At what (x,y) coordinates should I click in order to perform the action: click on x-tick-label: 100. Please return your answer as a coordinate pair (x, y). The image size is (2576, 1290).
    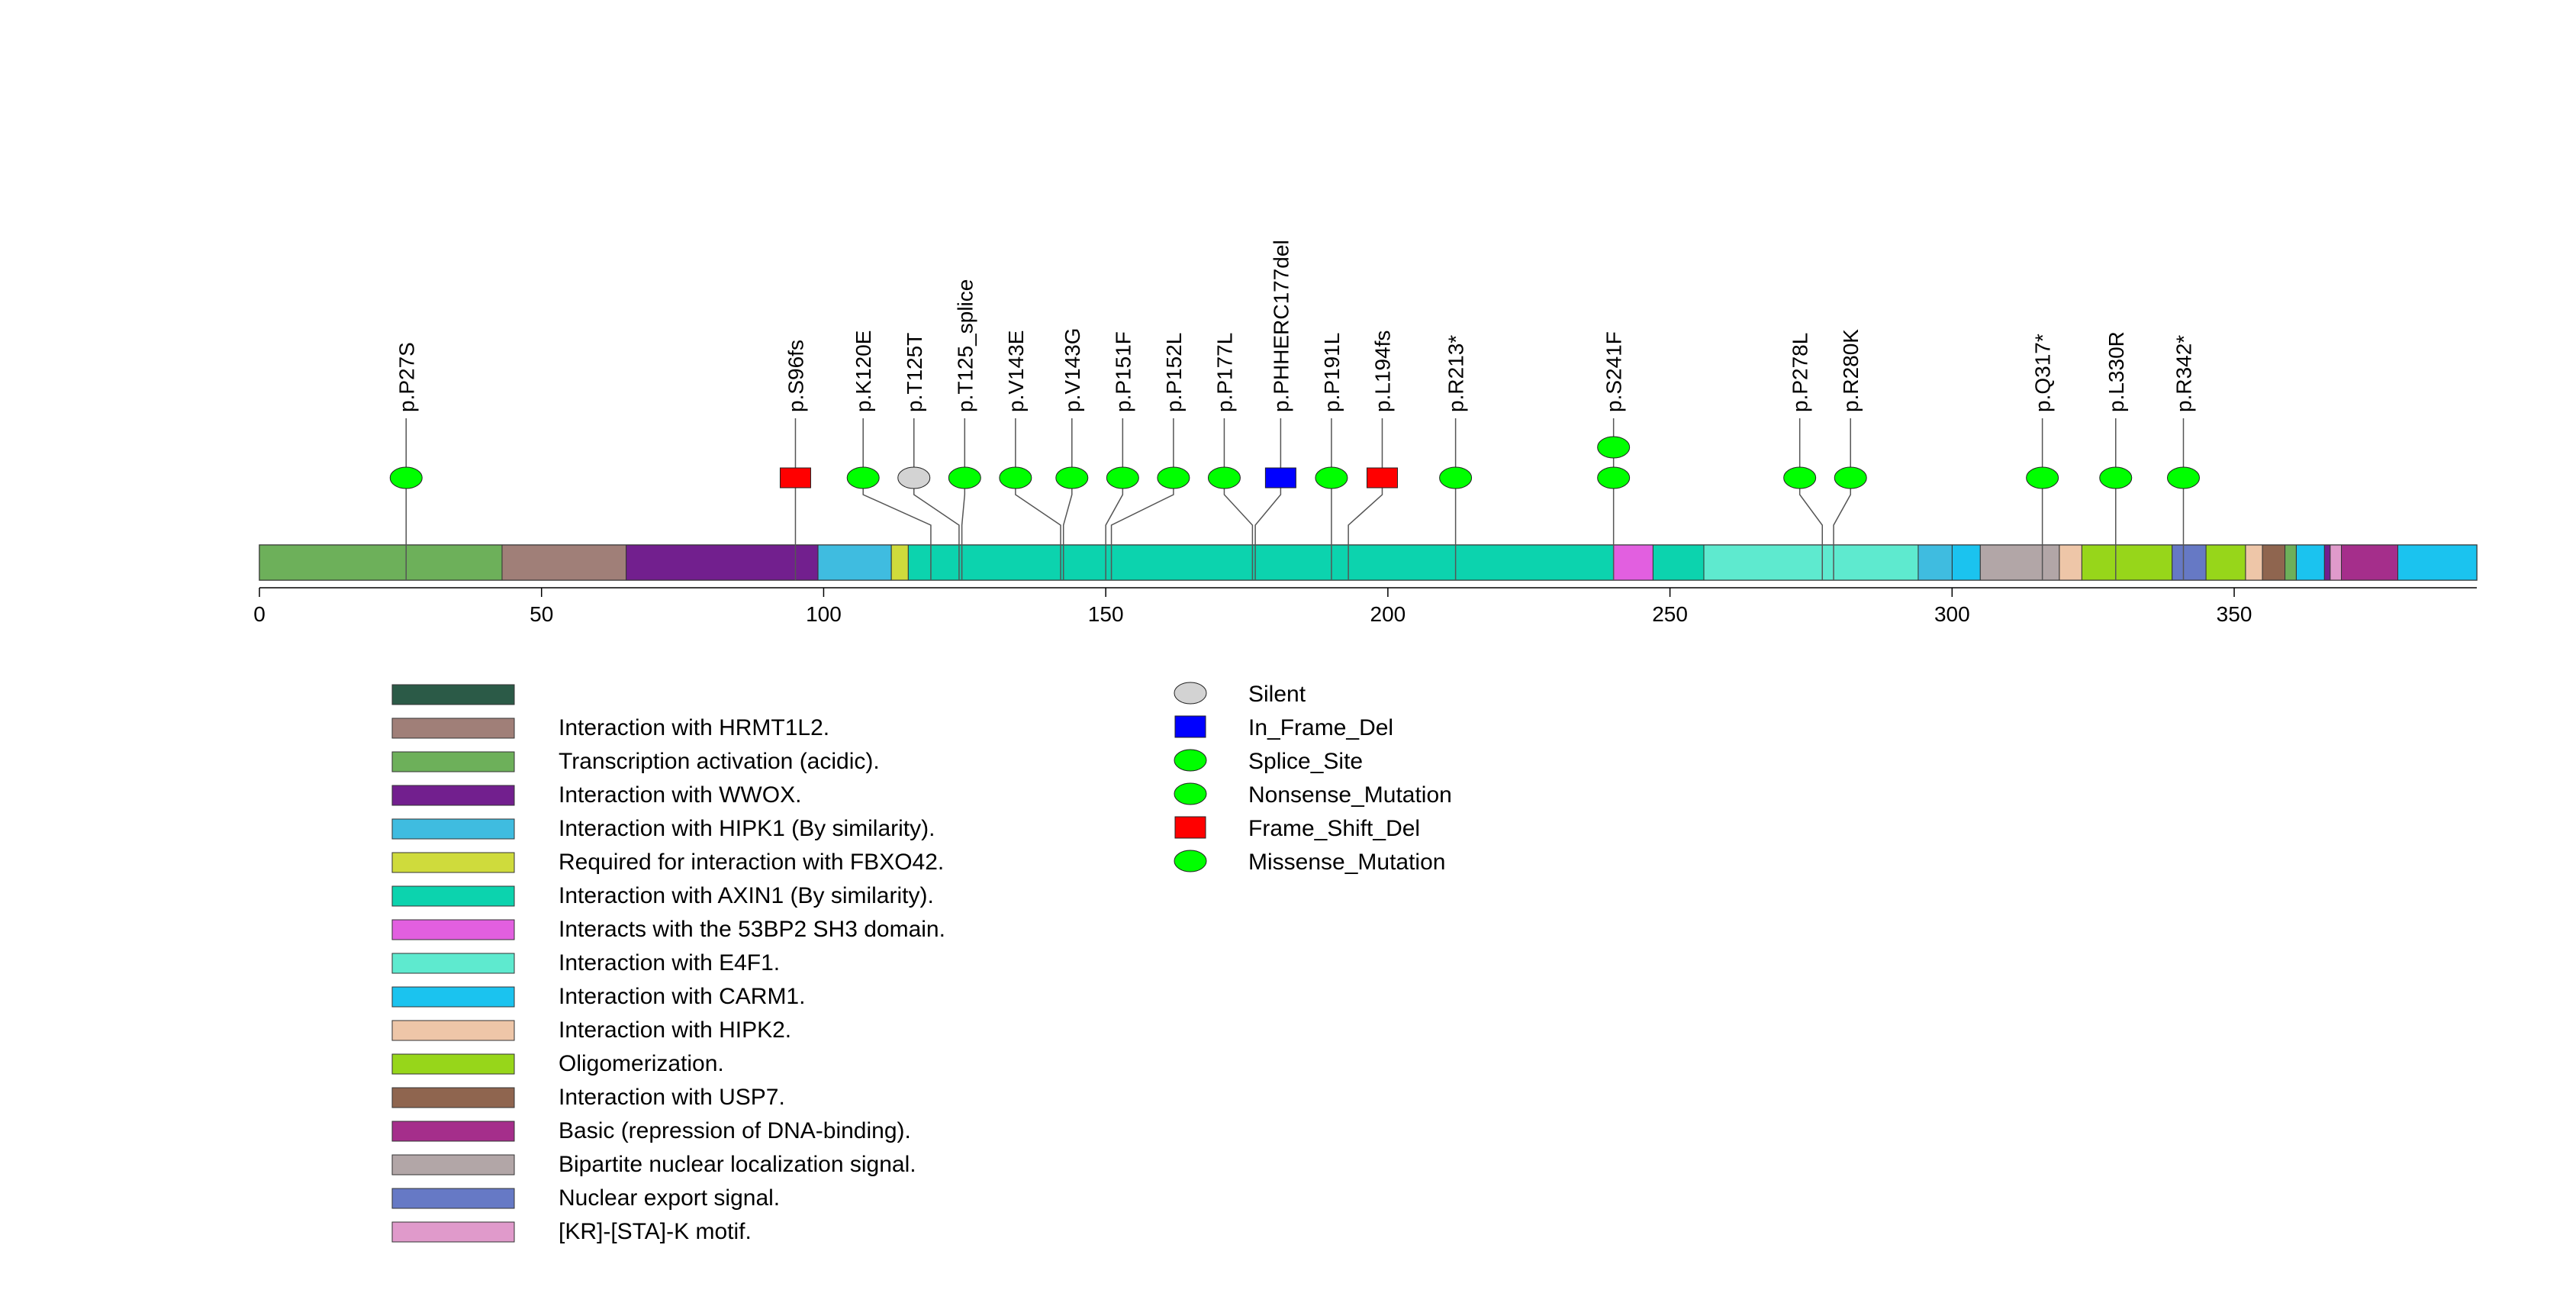
    Looking at the image, I should click on (824, 614).